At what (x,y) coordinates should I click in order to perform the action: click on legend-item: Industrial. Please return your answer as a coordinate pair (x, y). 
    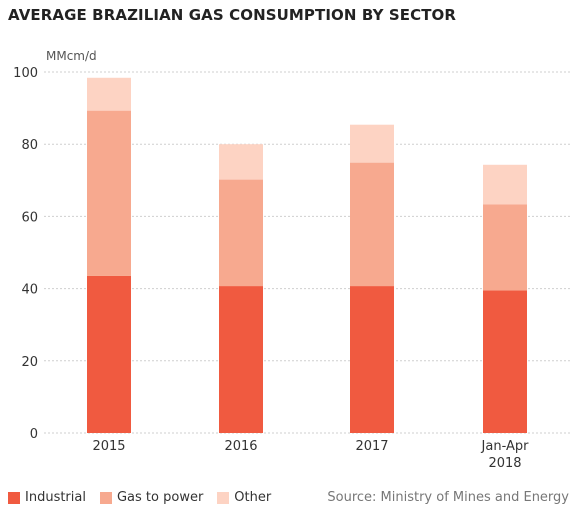
    Looking at the image, I should click on (47, 497).